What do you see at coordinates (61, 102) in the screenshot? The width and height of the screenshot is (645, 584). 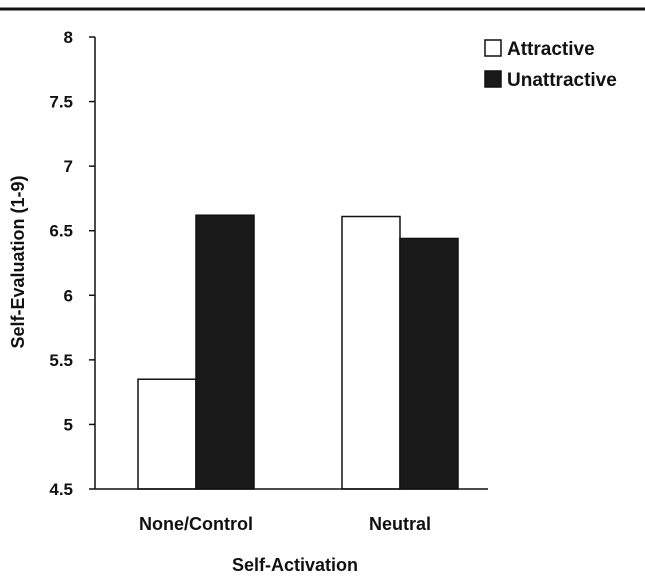 I see `y-tick-label: 7.5` at bounding box center [61, 102].